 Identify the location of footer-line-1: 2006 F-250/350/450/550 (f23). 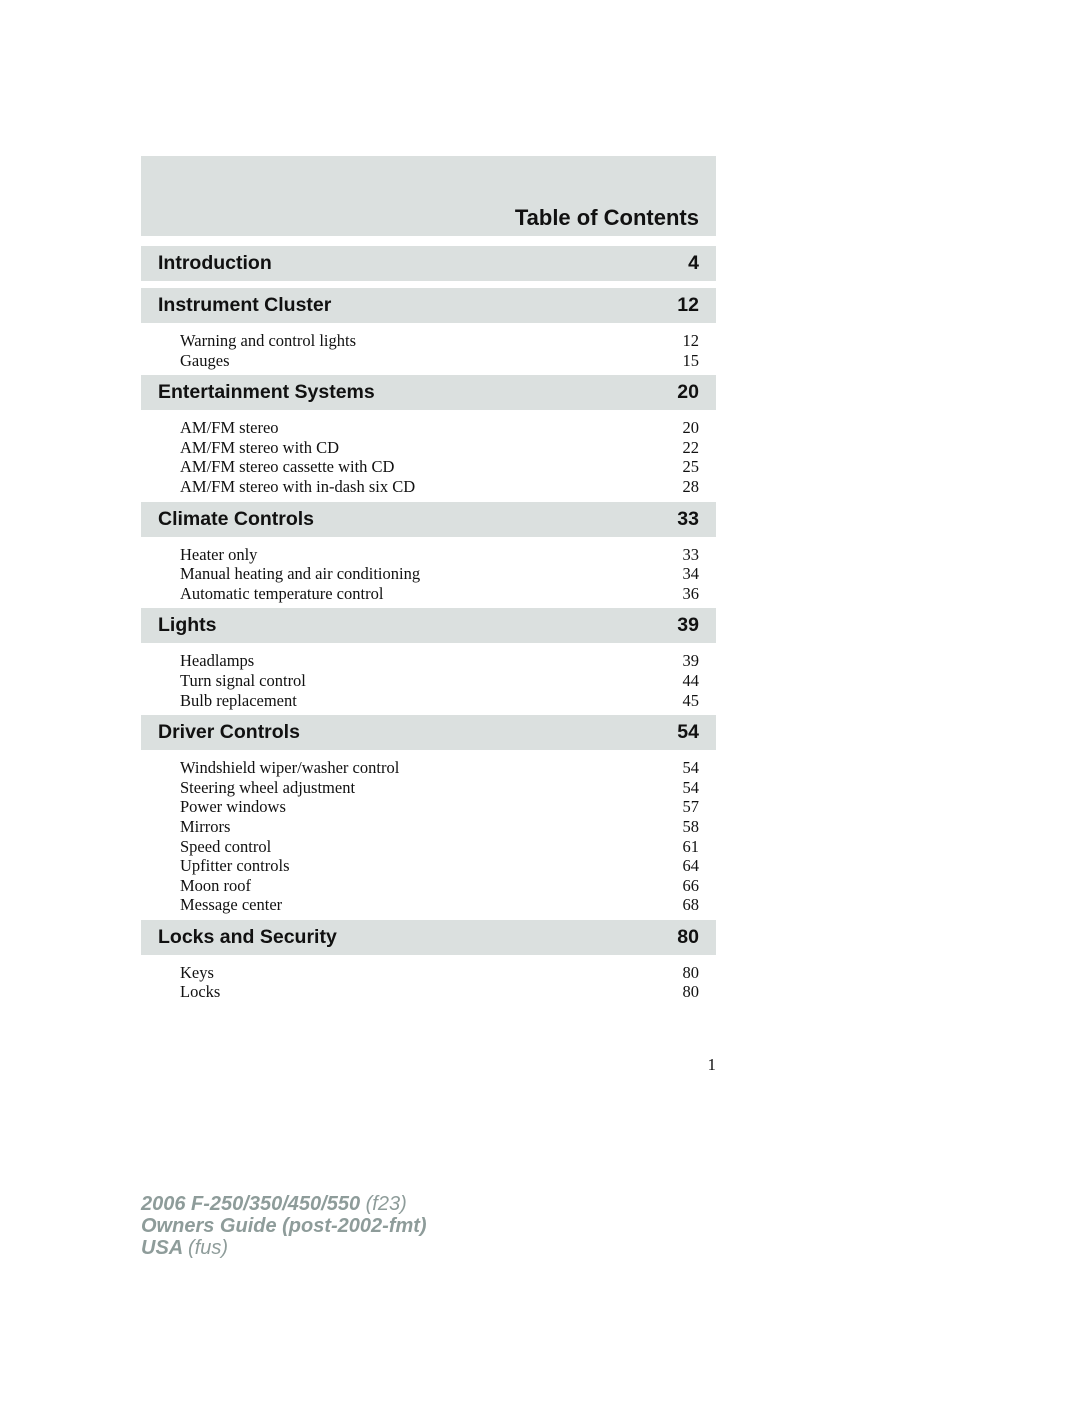
(284, 1204).